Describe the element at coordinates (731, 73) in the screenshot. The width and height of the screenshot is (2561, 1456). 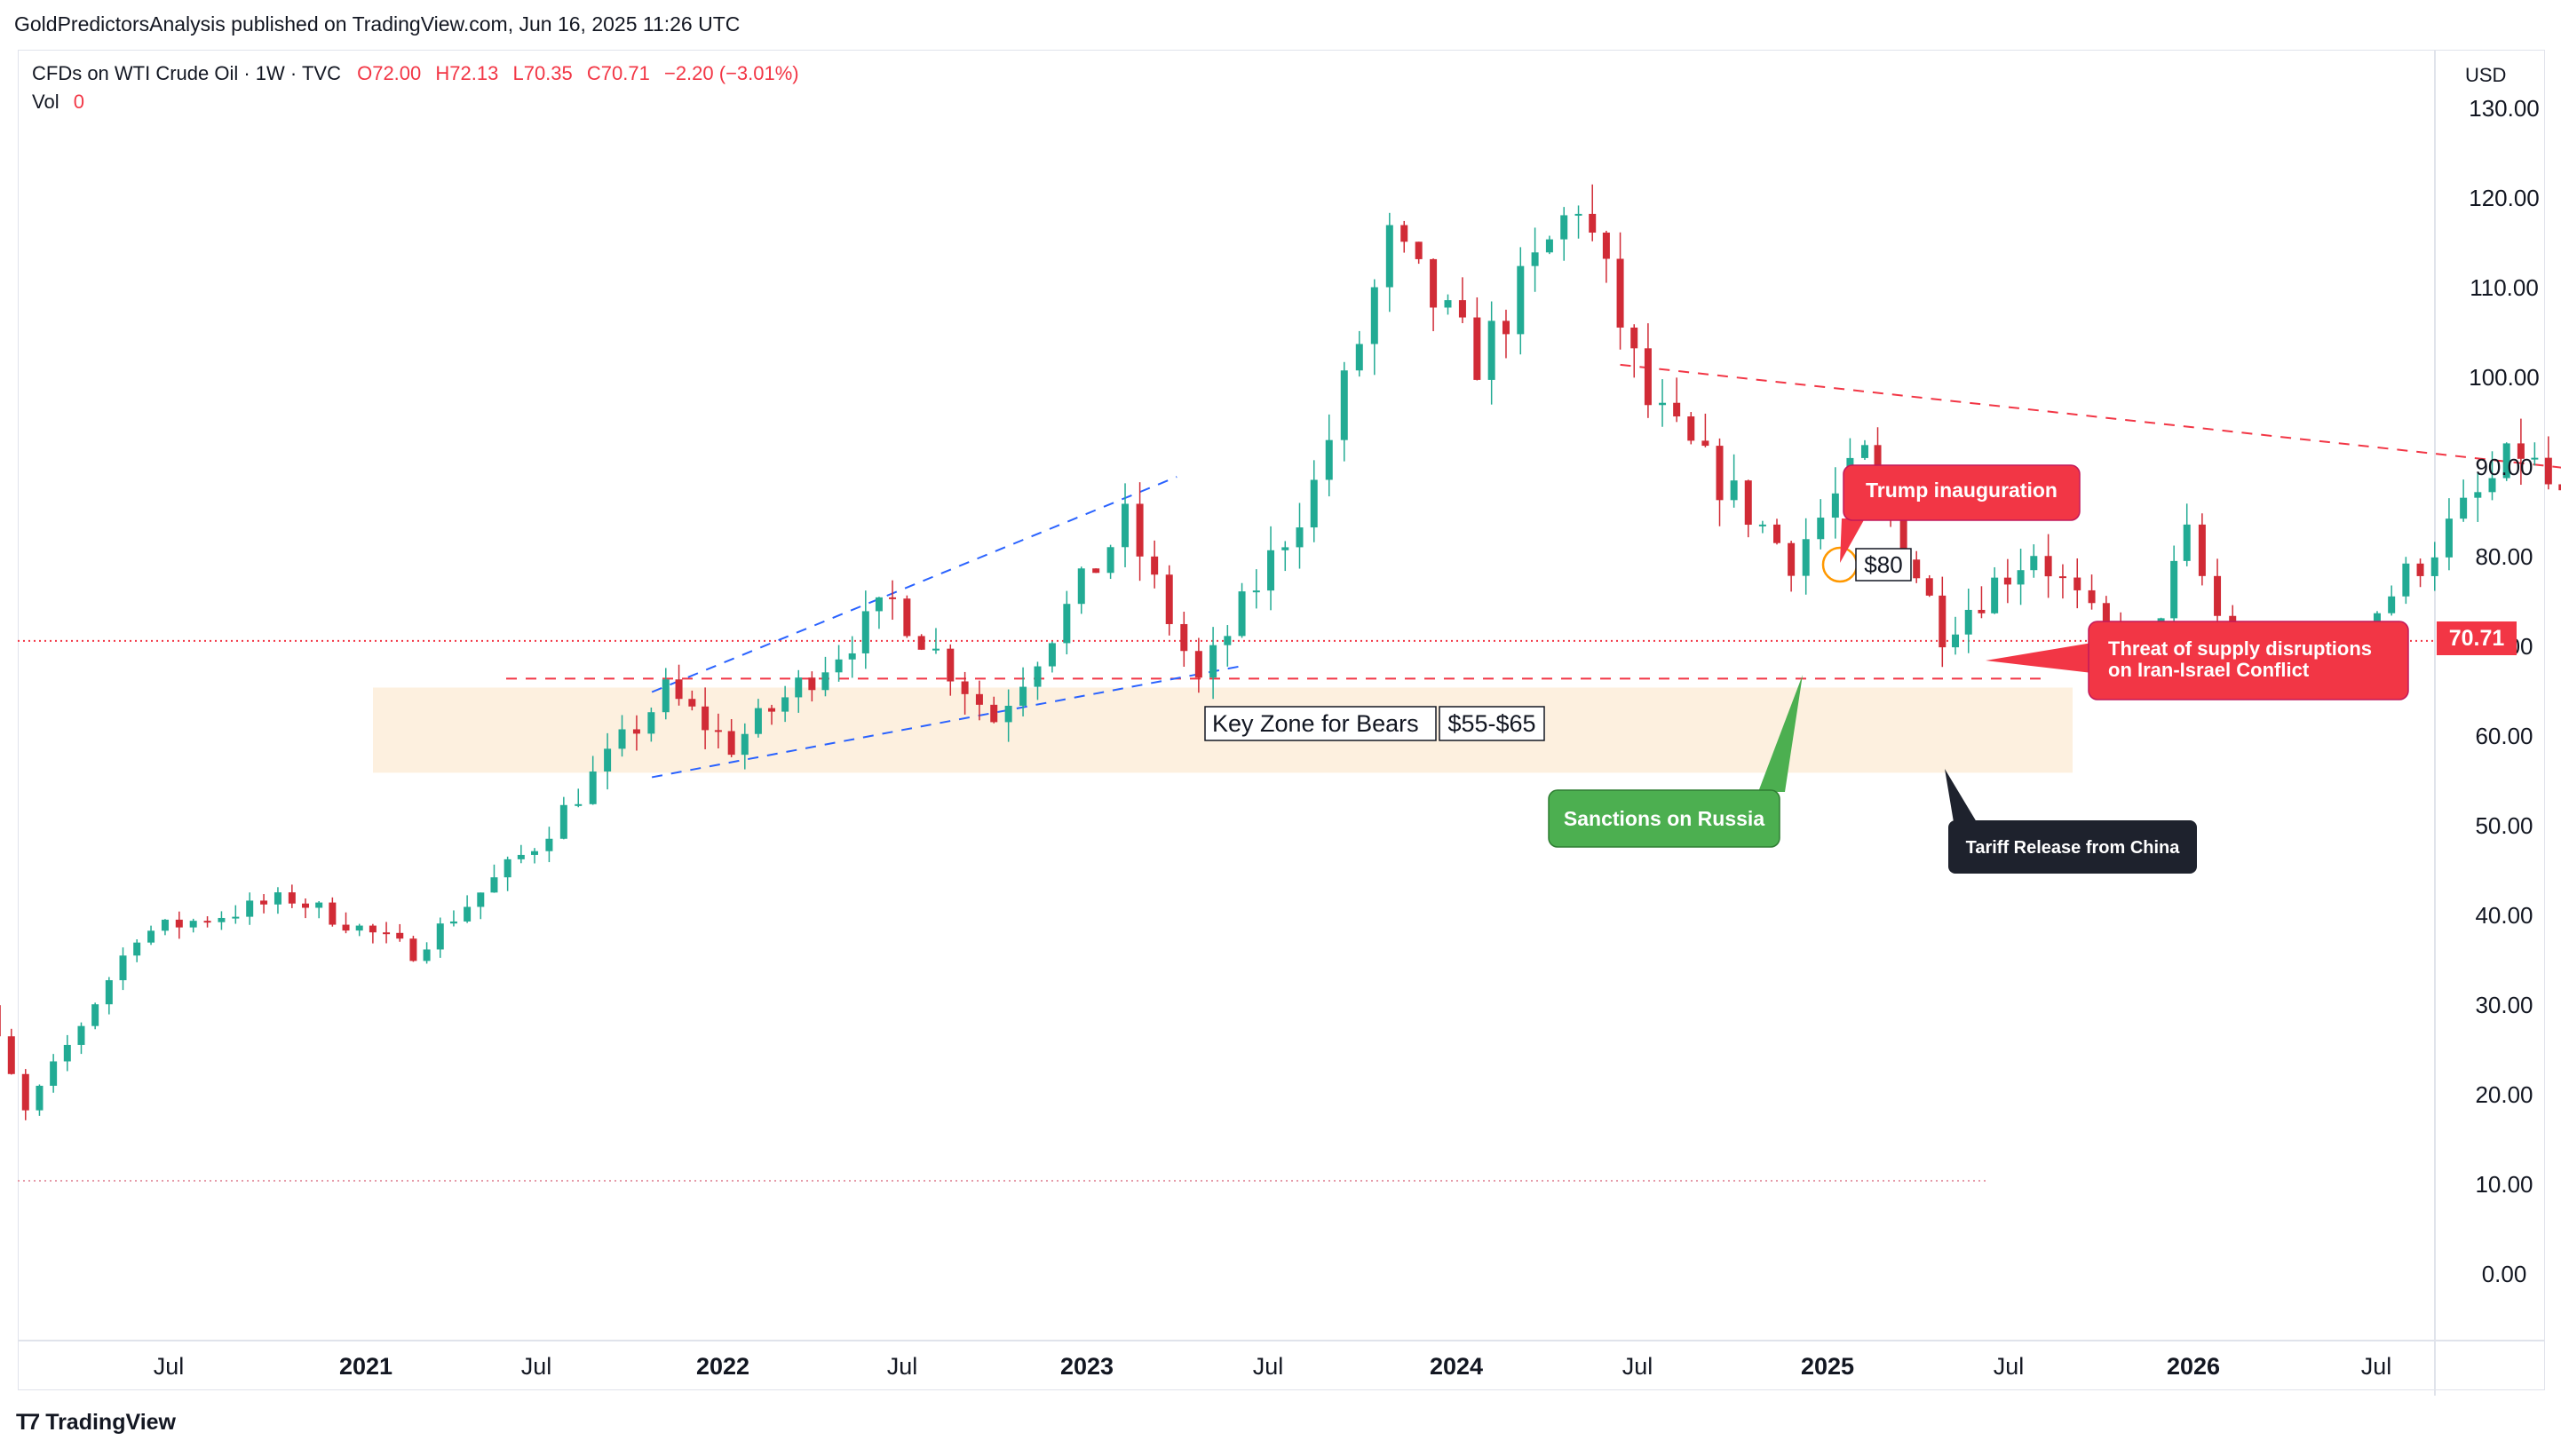
I see `change-value: −2.20 (−3.01%)` at that location.